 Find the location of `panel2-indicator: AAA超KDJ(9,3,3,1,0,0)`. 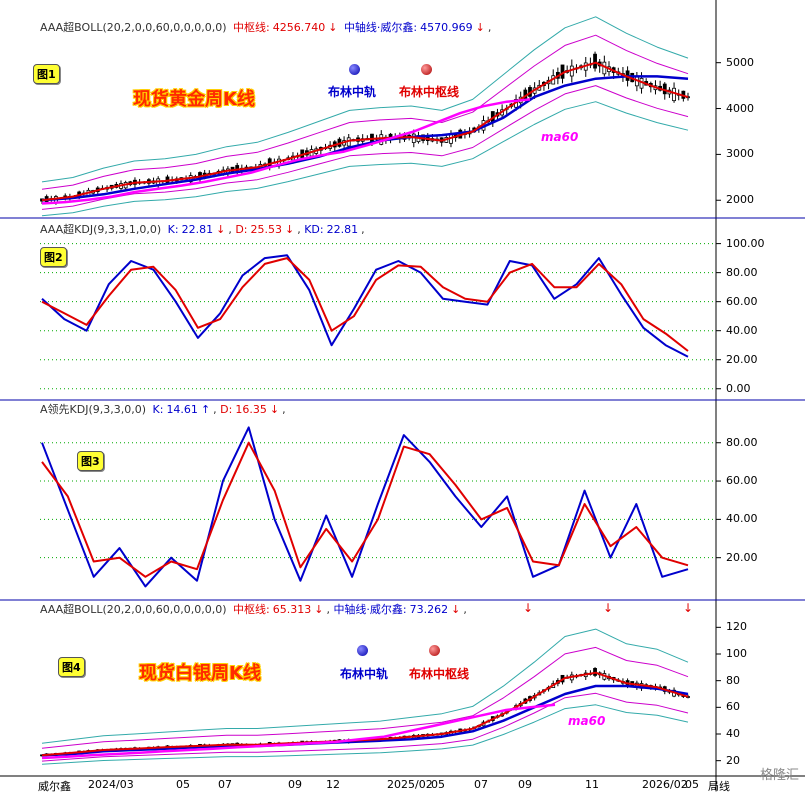

panel2-indicator: AAA超KDJ(9,3,3,1,0,0) is located at coordinates (101, 229).